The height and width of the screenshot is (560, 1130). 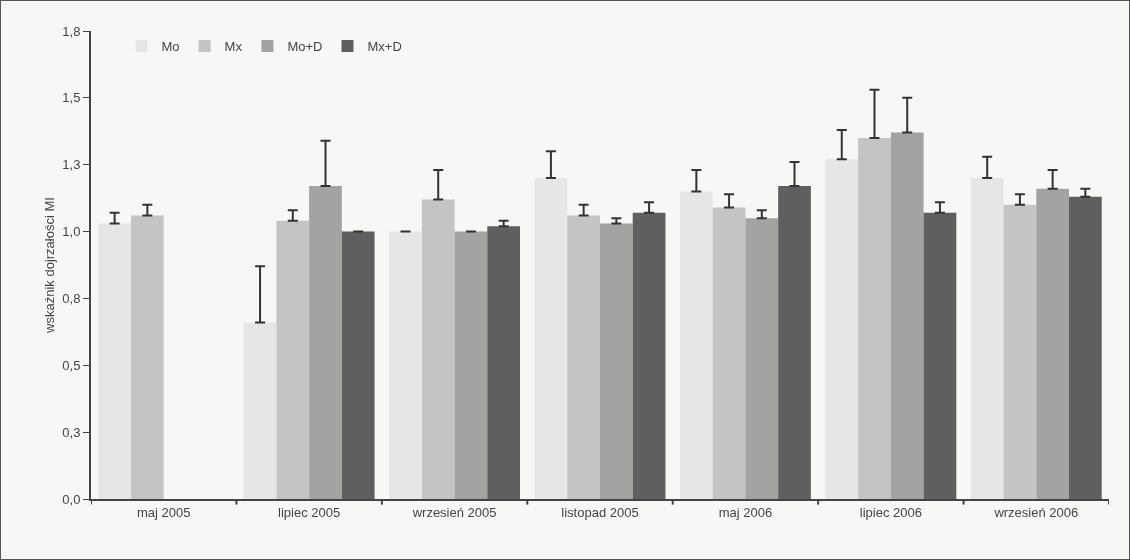 What do you see at coordinates (71, 499) in the screenshot?
I see `y-tick-label: 0,0` at bounding box center [71, 499].